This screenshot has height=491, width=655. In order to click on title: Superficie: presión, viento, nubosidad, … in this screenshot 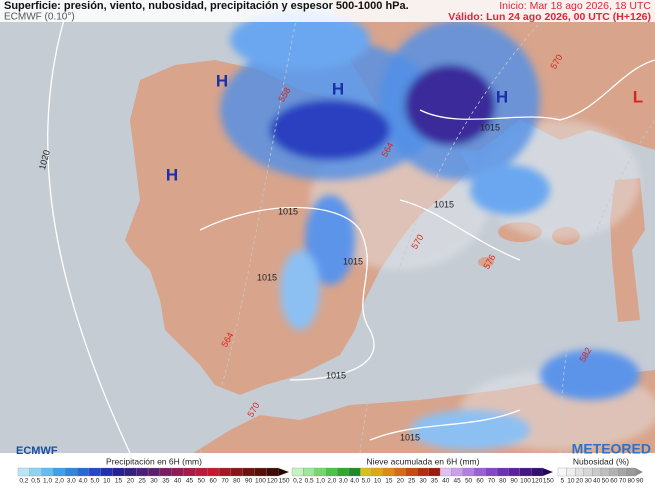, I will do `click(206, 6)`.